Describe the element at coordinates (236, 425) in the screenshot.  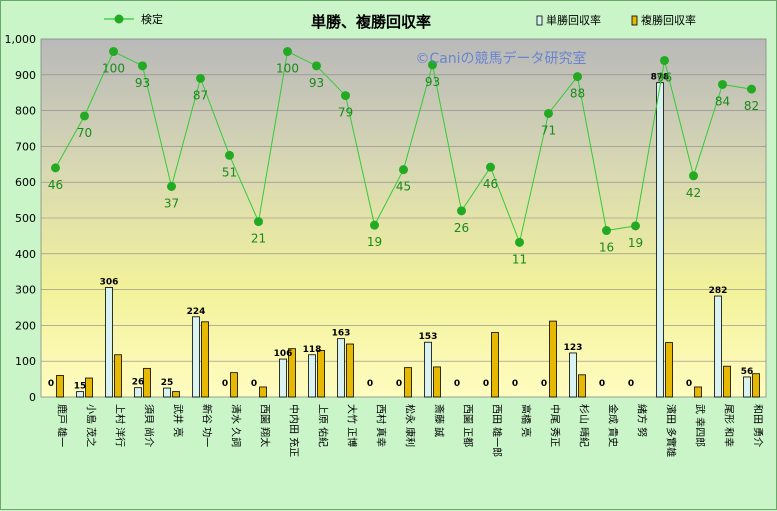
I see `x-tick-label: 清水 久詞` at that location.